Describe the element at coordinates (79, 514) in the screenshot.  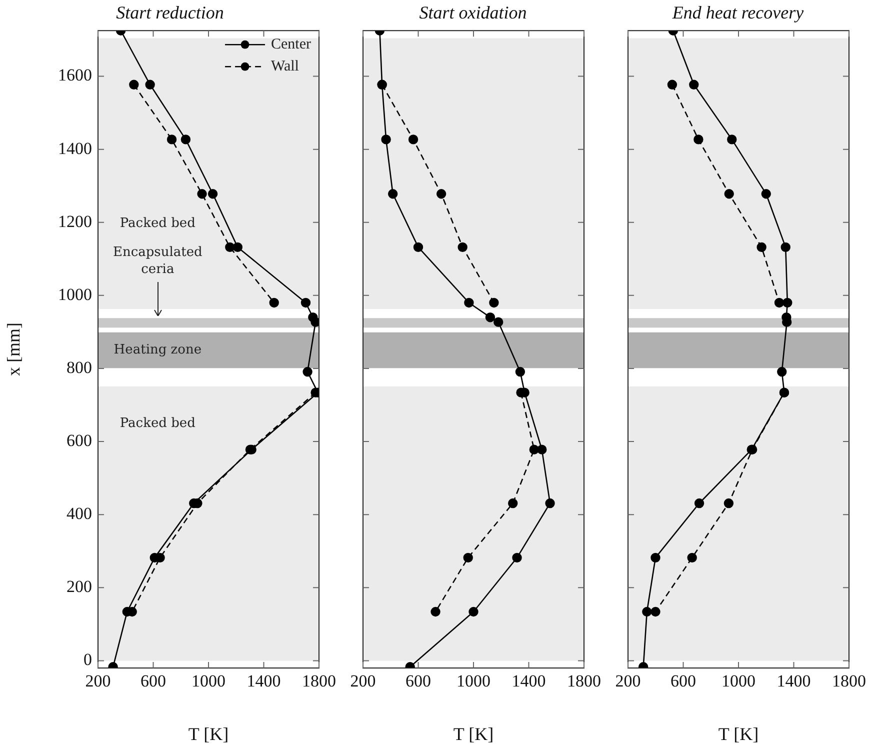
I see `y-tick-label: 400` at that location.